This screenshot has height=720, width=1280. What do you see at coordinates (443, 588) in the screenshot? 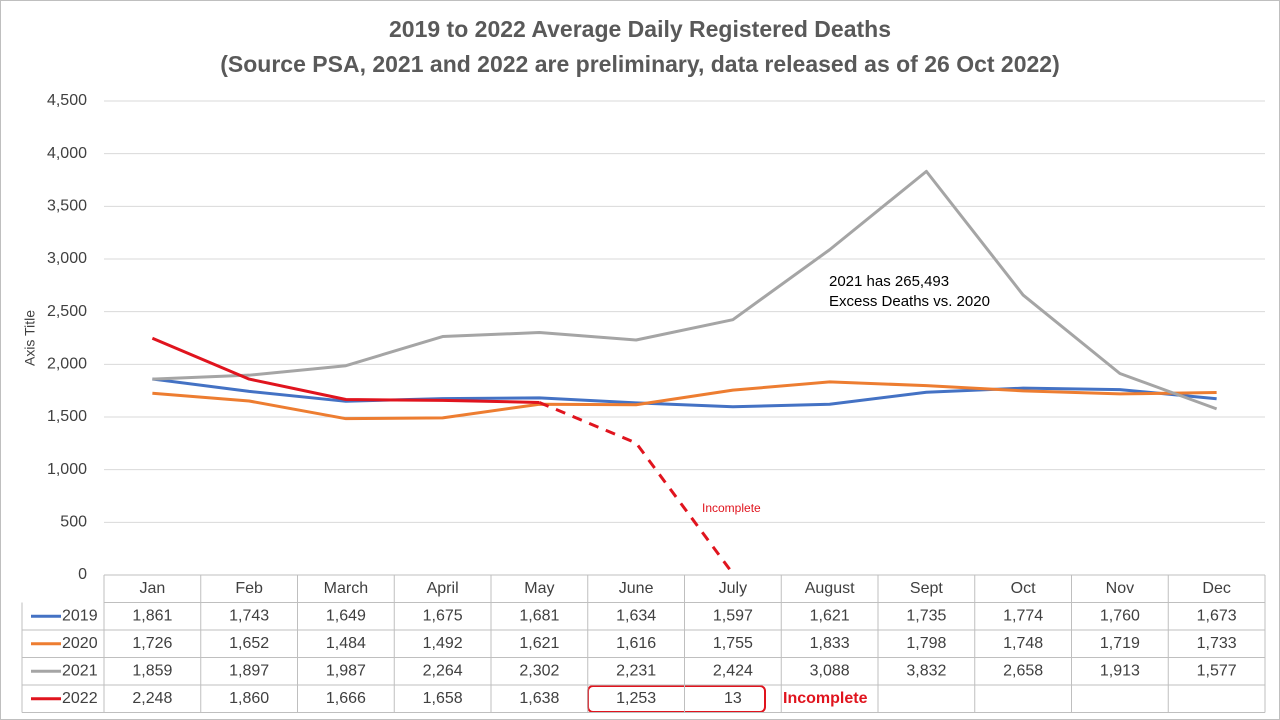
I see `x-tick-label: April` at bounding box center [443, 588].